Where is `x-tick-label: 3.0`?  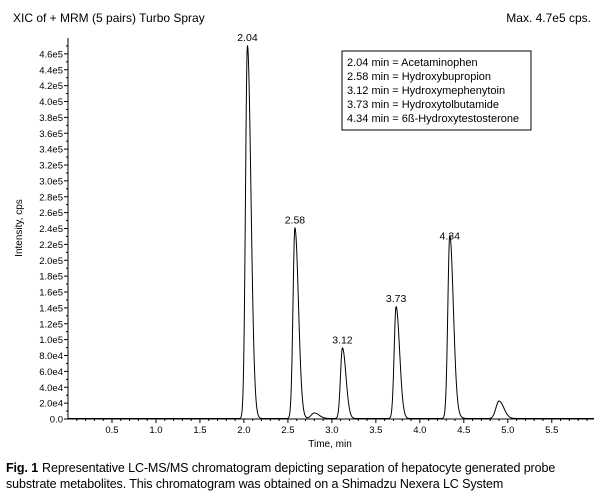
x-tick-label: 3.0 is located at coordinates (331, 430).